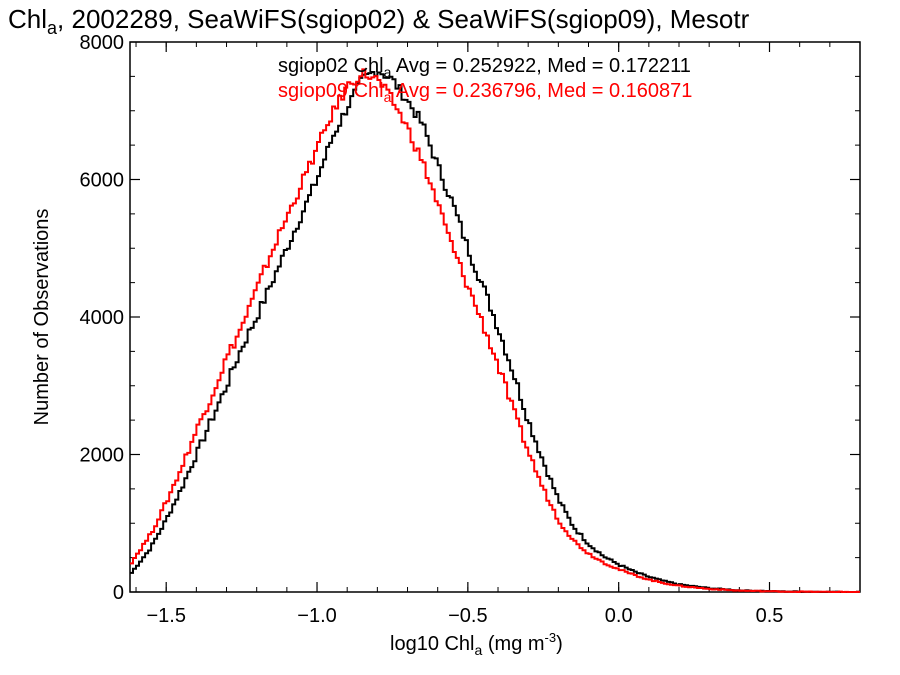 The image size is (900, 675). What do you see at coordinates (541, 66) in the screenshot?
I see `legend-0-suffix: Avg = 0.252922, Med = 0.172211` at bounding box center [541, 66].